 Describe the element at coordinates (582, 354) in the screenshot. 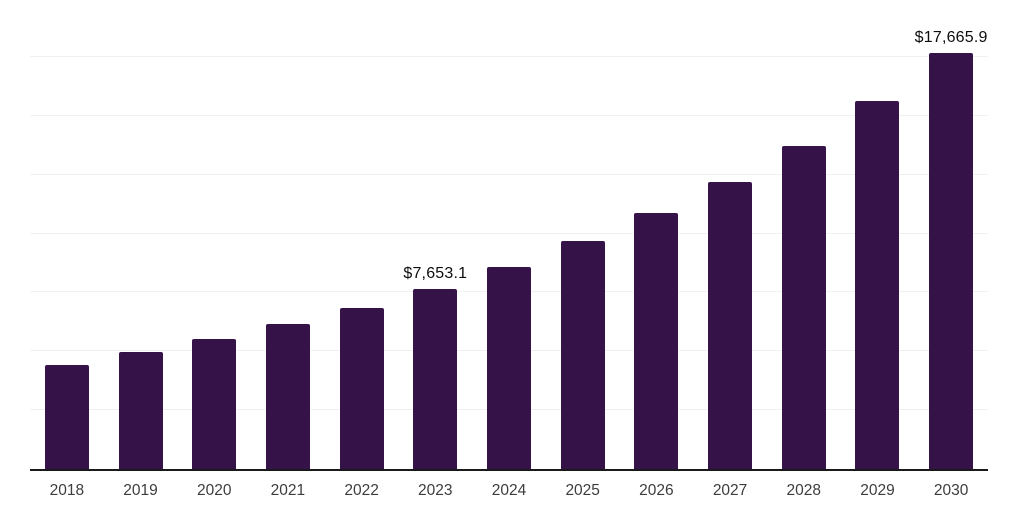

I see `bar-2025` at that location.